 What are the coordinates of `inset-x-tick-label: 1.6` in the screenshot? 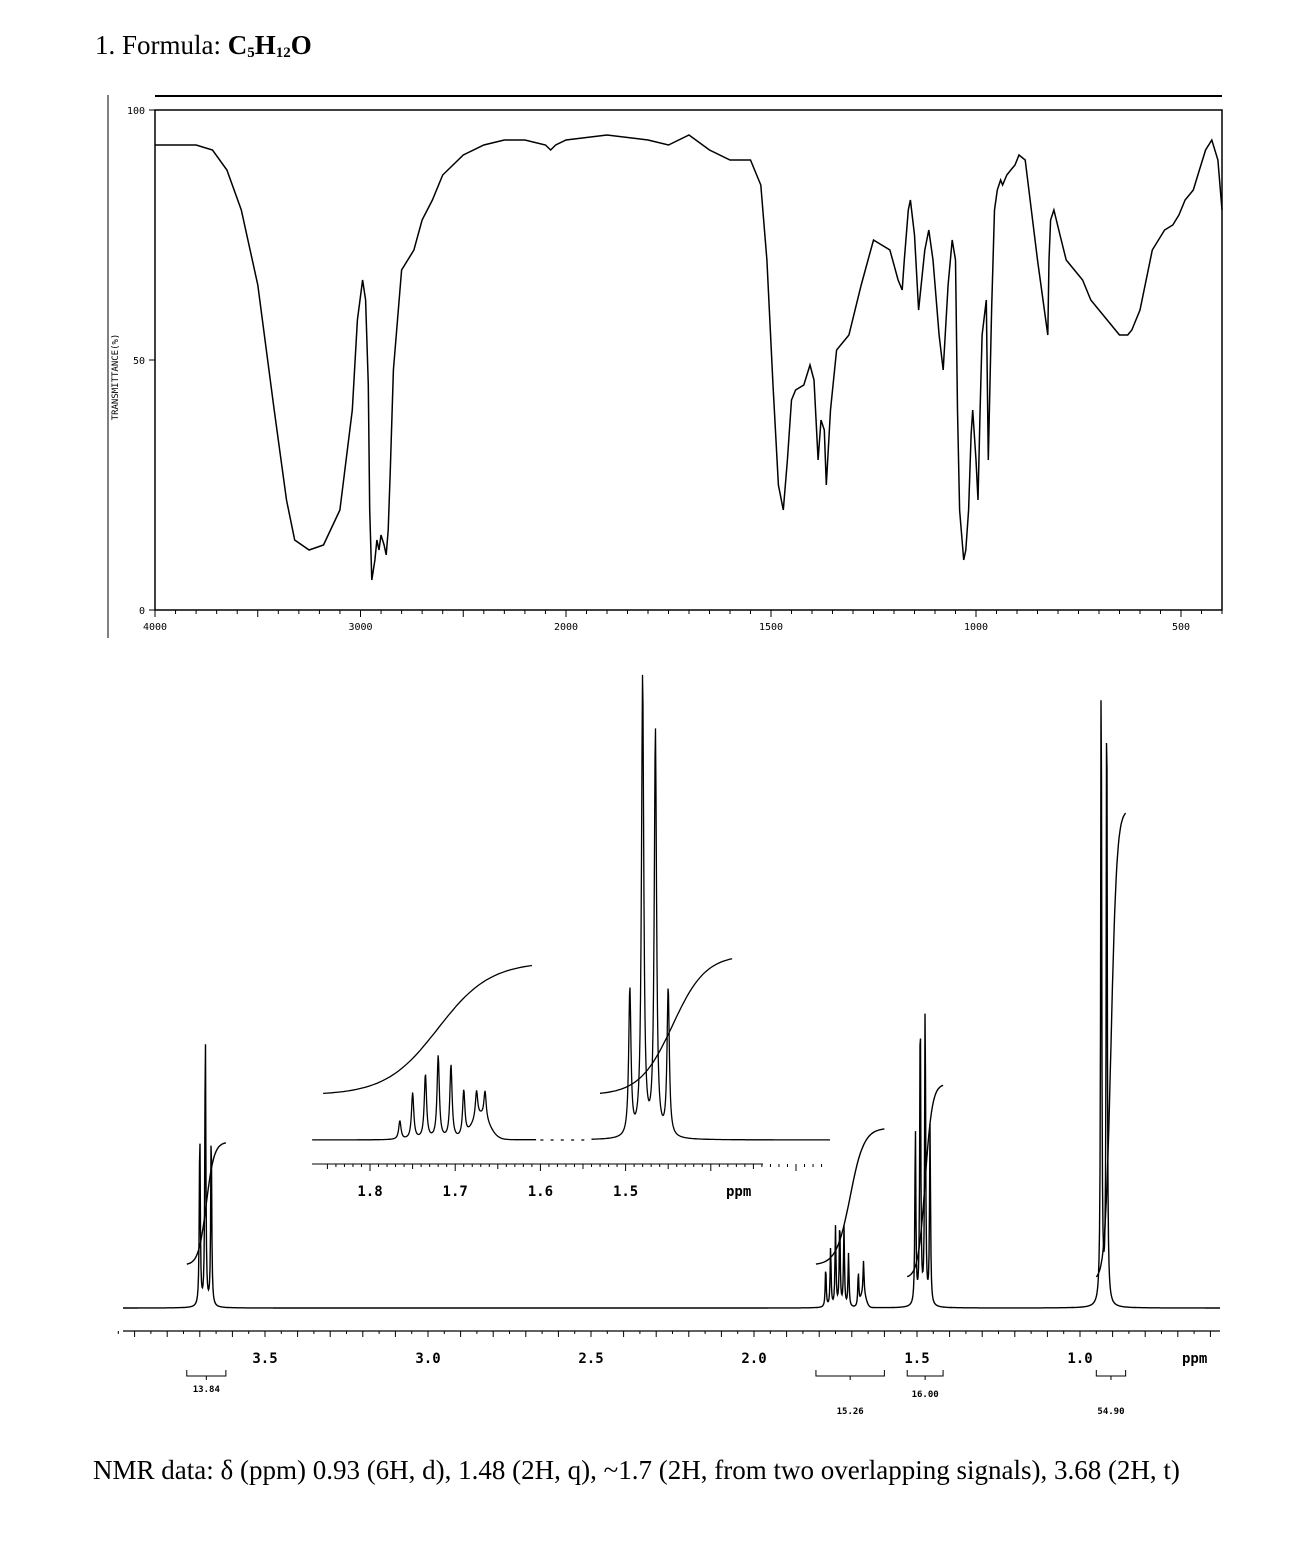 It's located at (540, 1192).